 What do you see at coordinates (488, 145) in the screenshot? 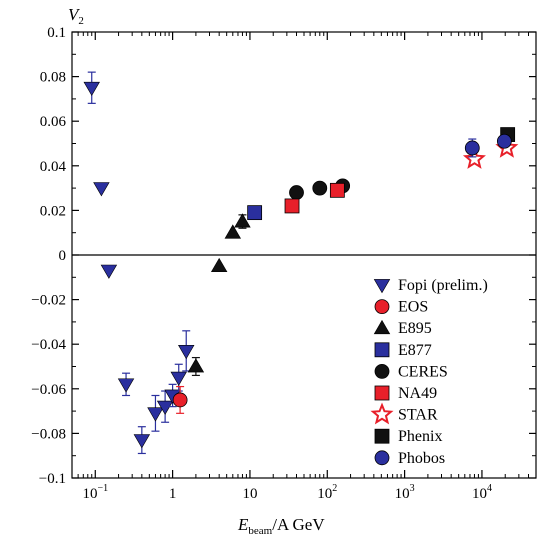
I see `series-phobos` at bounding box center [488, 145].